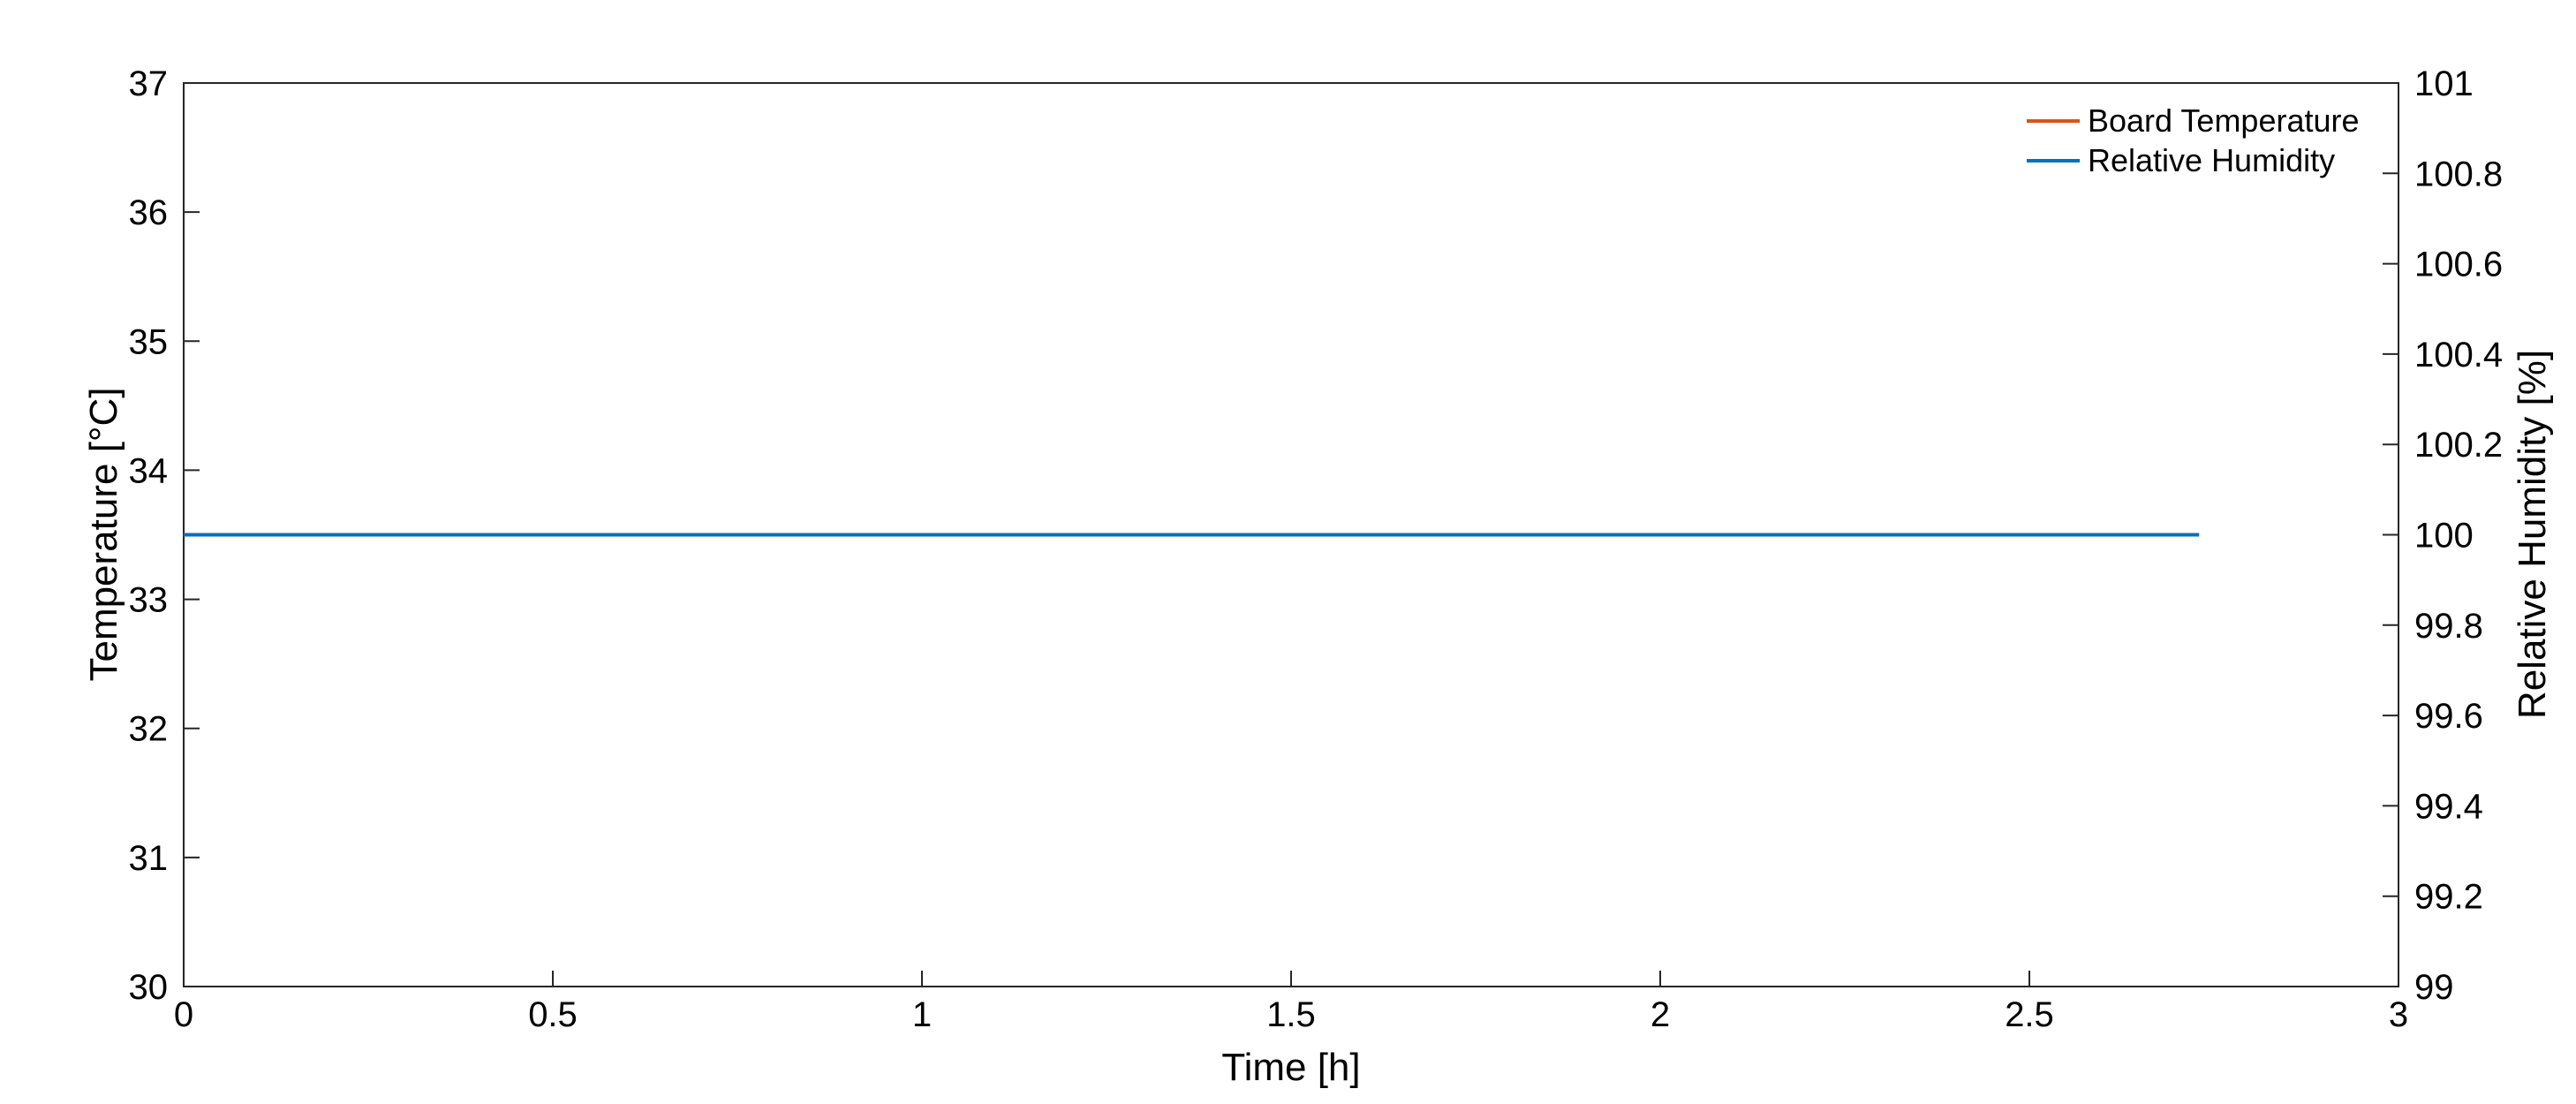 The height and width of the screenshot is (1104, 2576). I want to click on legend: Board Temperature Relative Humidity, so click(2193, 140).